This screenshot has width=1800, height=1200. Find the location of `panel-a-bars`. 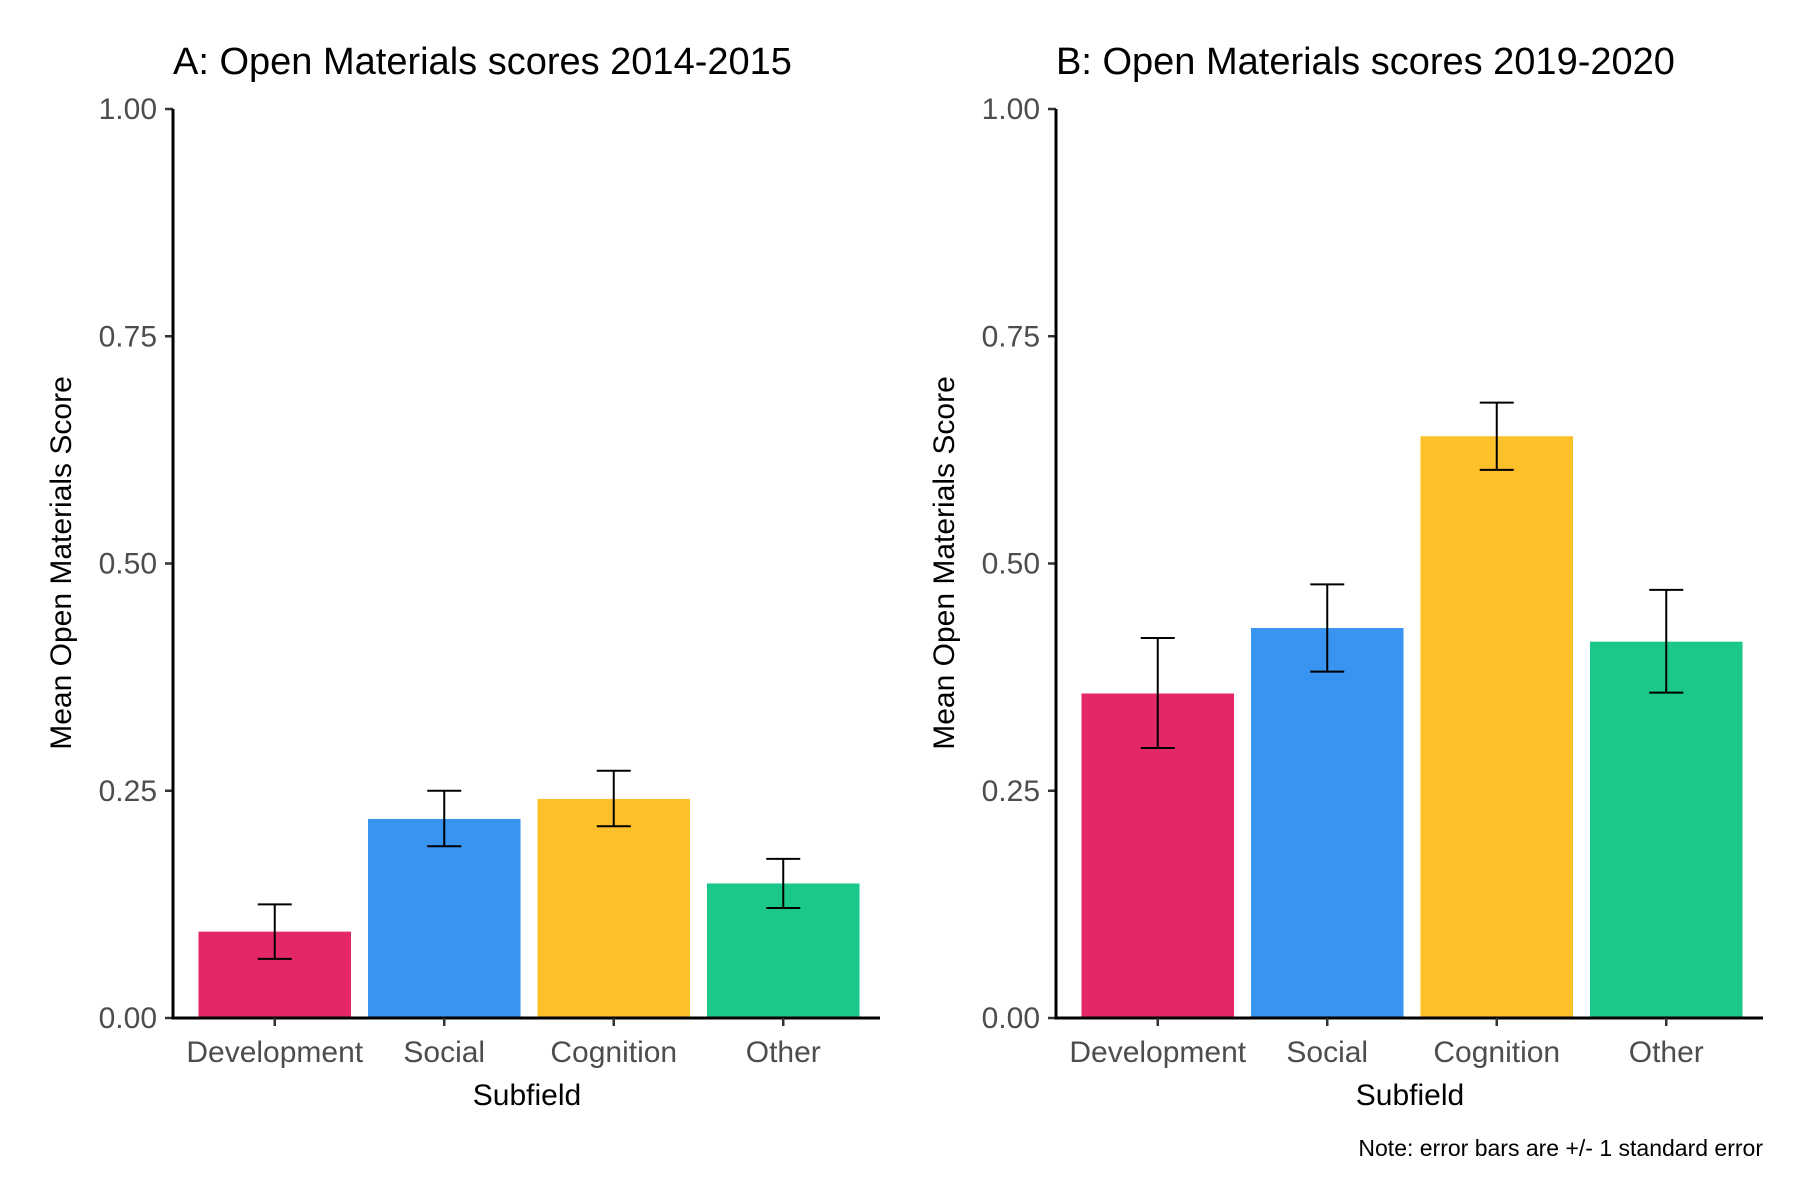

panel-a-bars is located at coordinates (529, 908).